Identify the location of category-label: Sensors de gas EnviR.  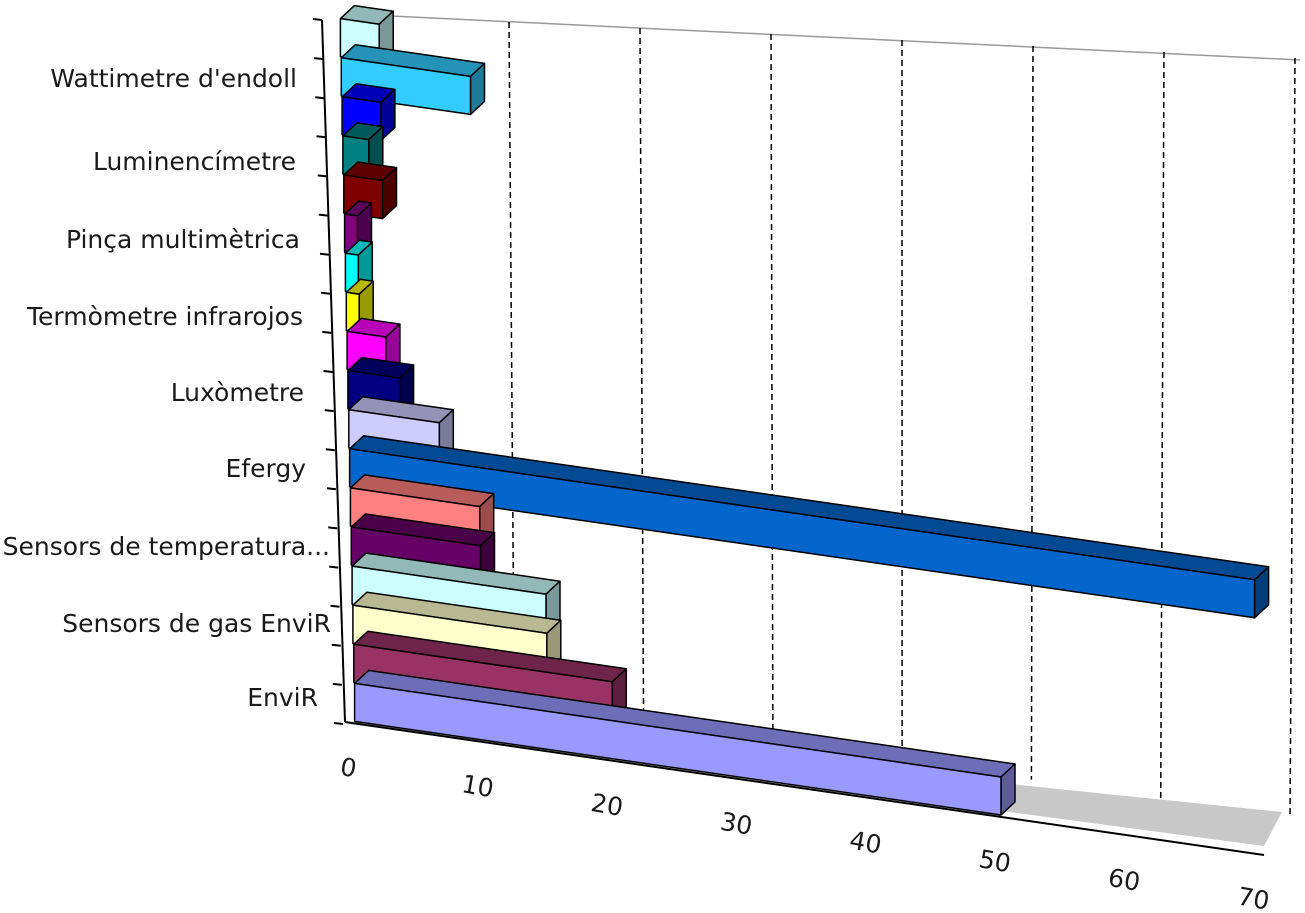
(196, 623).